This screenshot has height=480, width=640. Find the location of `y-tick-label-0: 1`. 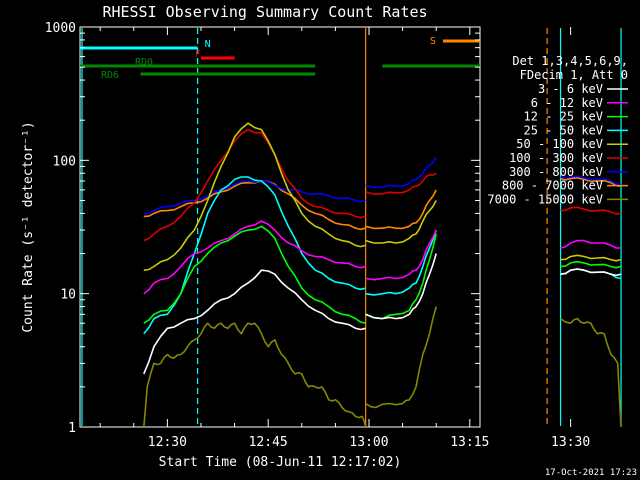

y-tick-label-0: 1 is located at coordinates (72, 428).